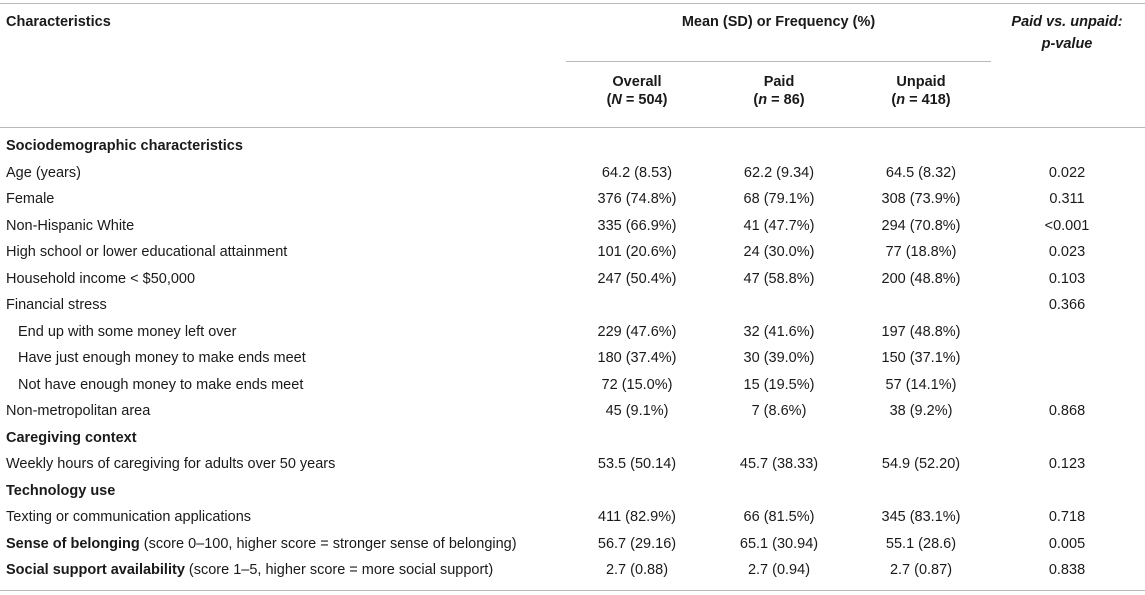  Describe the element at coordinates (637, 570) in the screenshot. I see `cell-overall: 2.7 (0.88)` at that location.